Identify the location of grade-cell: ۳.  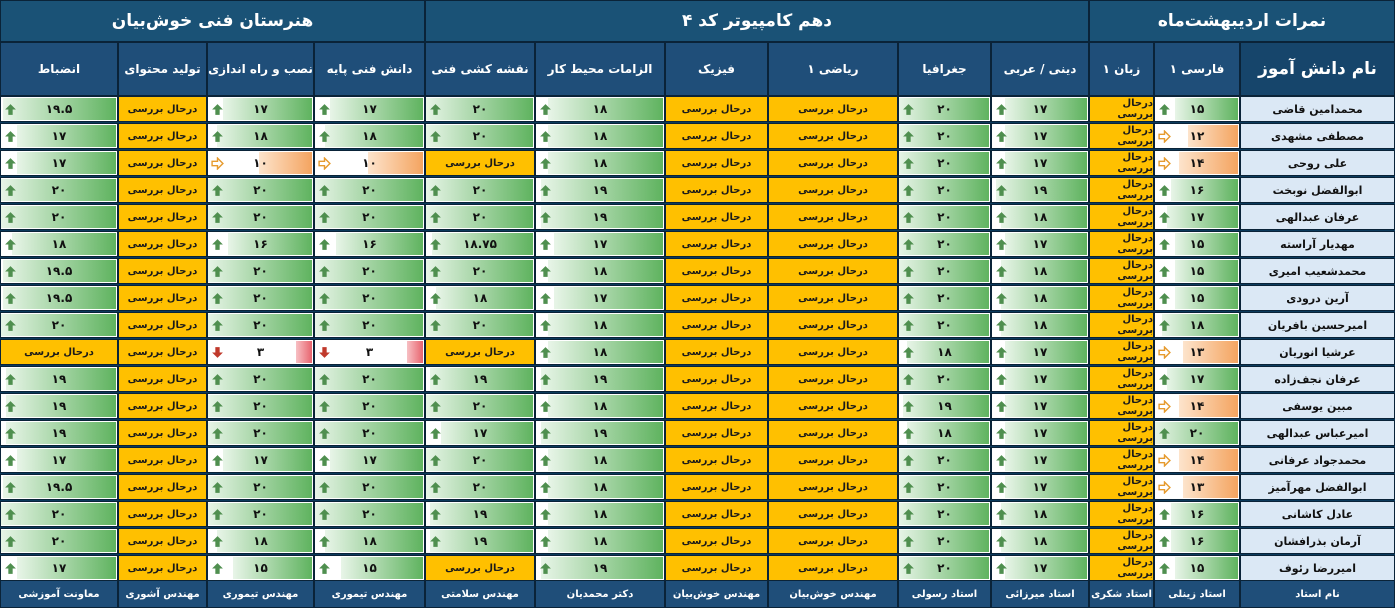
(260, 352).